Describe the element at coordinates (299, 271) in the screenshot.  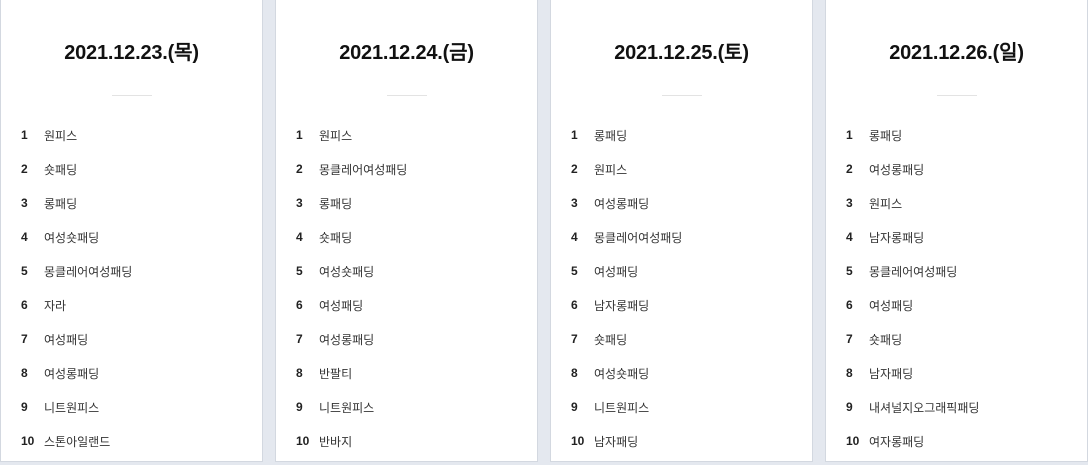
I see `rank-number: 5` at that location.